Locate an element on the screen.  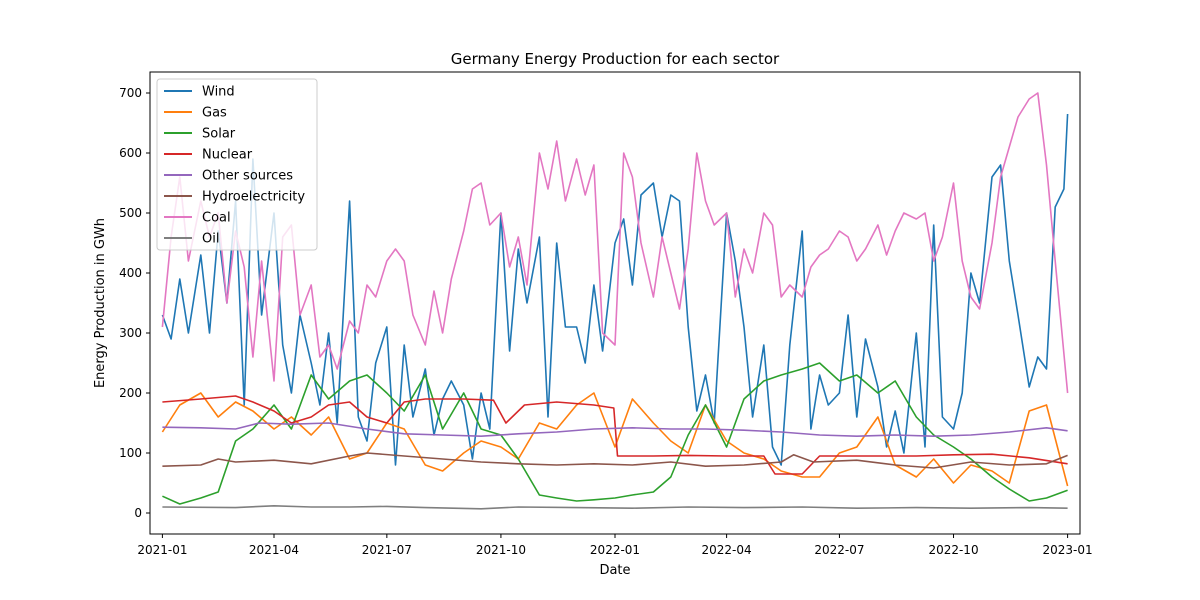
legend-label-3: Nuclear is located at coordinates (227, 155).